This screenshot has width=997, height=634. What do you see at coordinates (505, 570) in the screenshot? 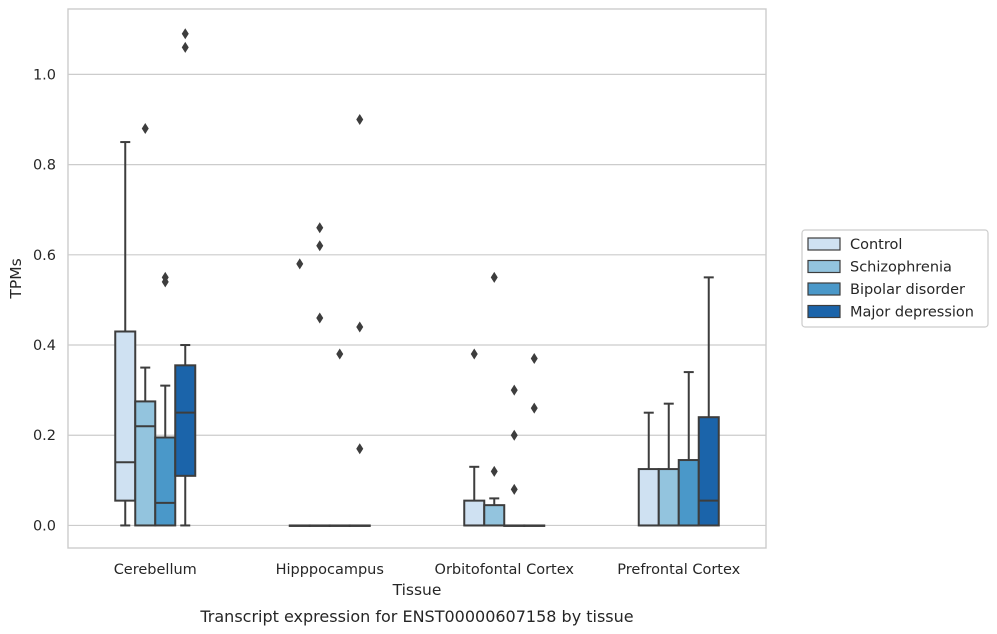
I see `x-tick-label: Orbitofontal Cortex` at bounding box center [505, 570].